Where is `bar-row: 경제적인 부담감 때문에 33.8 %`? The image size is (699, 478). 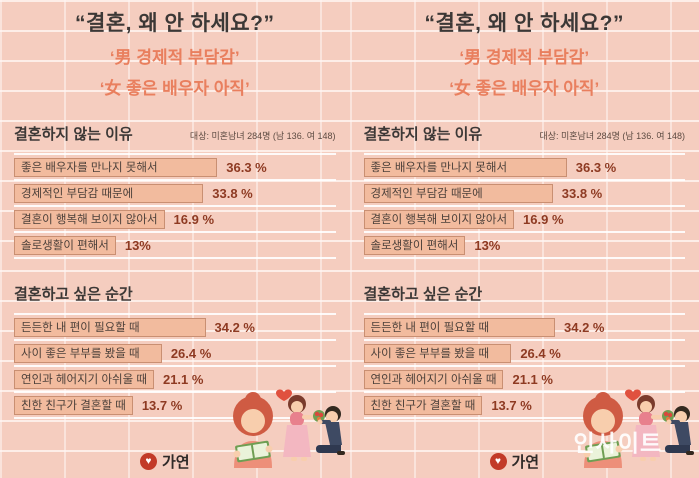 bar-row: 경제적인 부담감 때문에 33.8 % is located at coordinates (524, 194).